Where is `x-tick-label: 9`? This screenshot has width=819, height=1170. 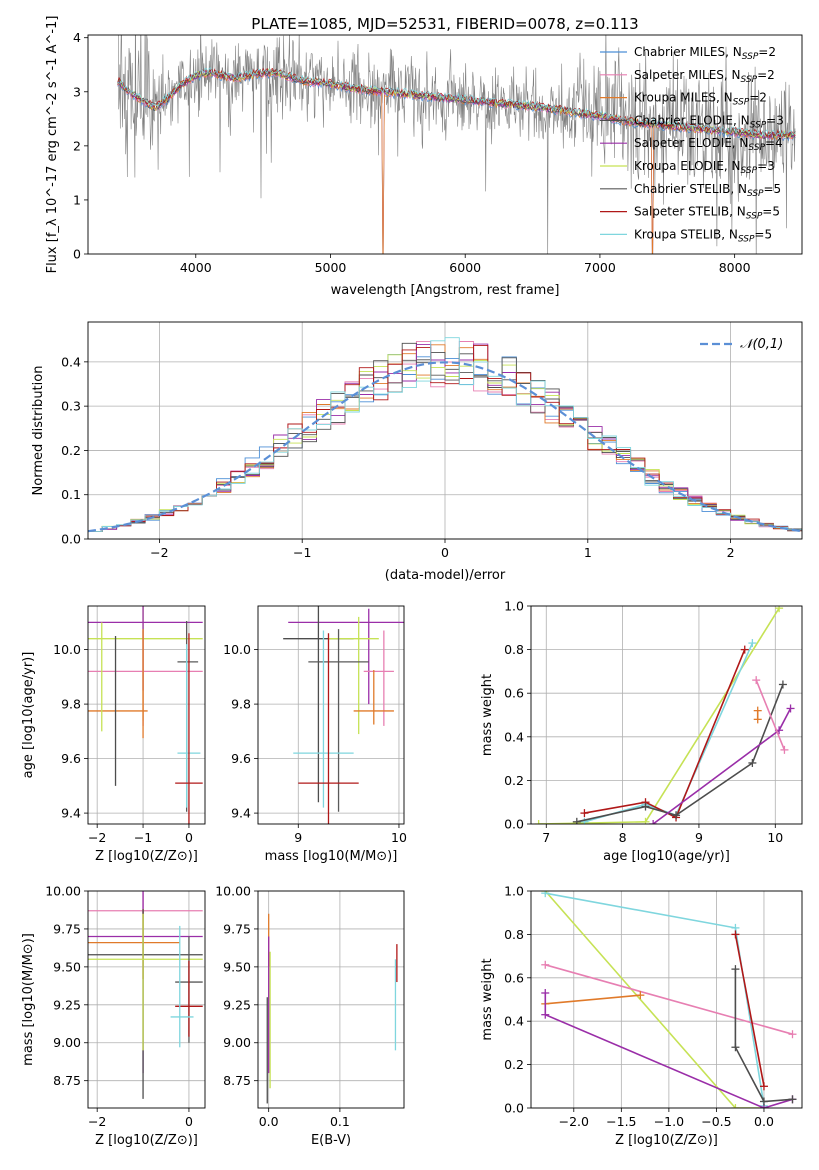
x-tick-label: 9 is located at coordinates (699, 837).